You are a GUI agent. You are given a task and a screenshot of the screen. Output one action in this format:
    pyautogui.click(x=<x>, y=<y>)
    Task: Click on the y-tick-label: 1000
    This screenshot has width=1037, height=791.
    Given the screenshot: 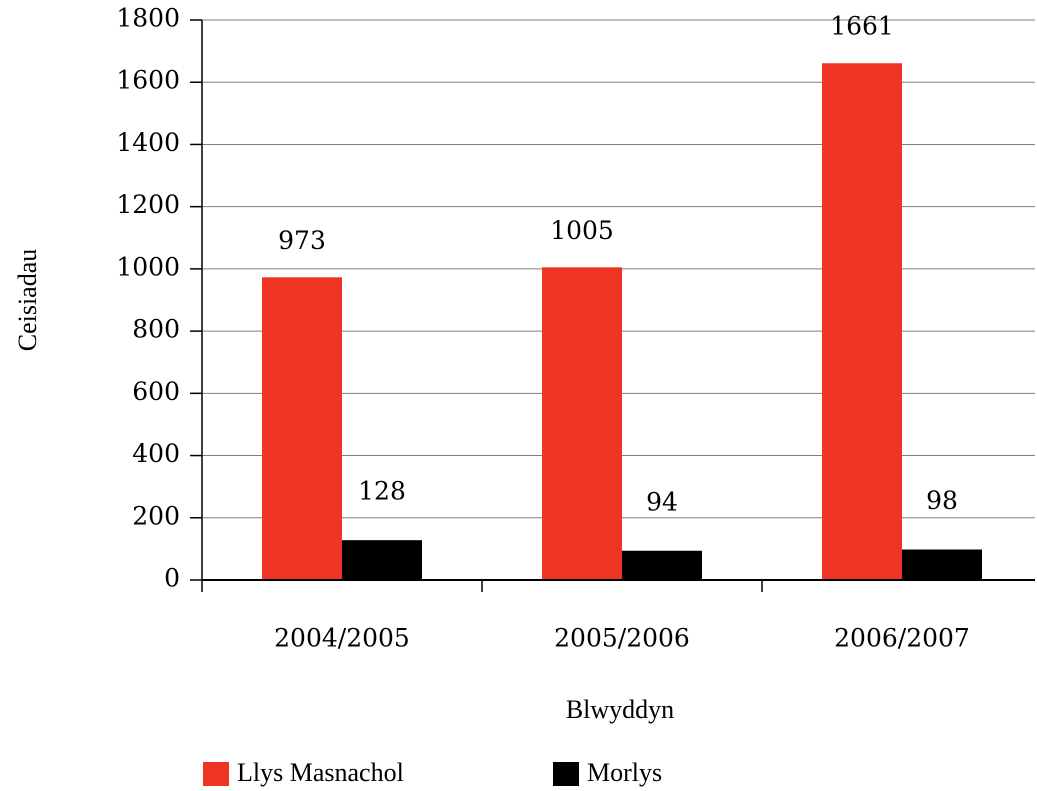 What is the action you would take?
    pyautogui.click(x=148, y=266)
    